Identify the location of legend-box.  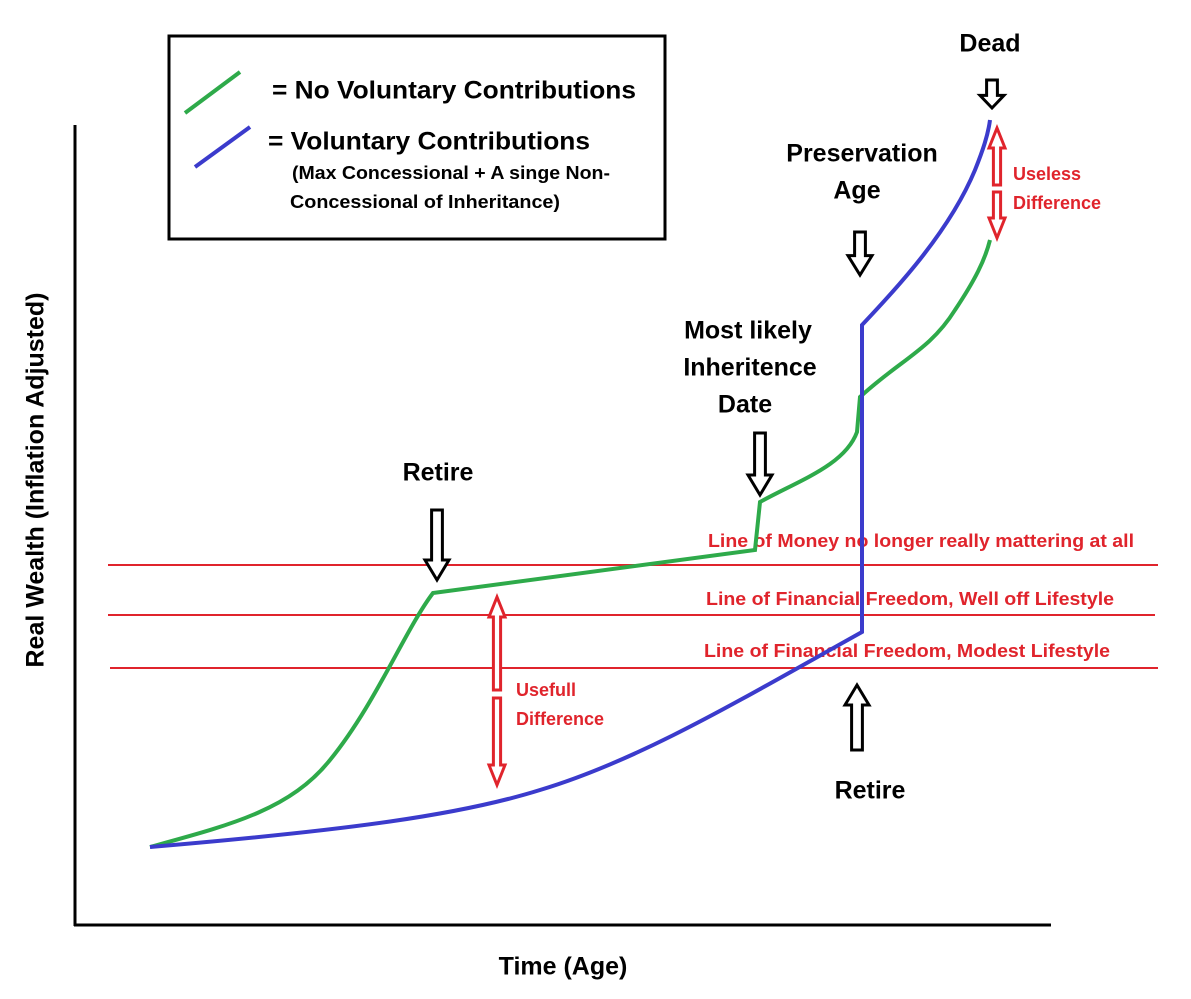
(417, 137).